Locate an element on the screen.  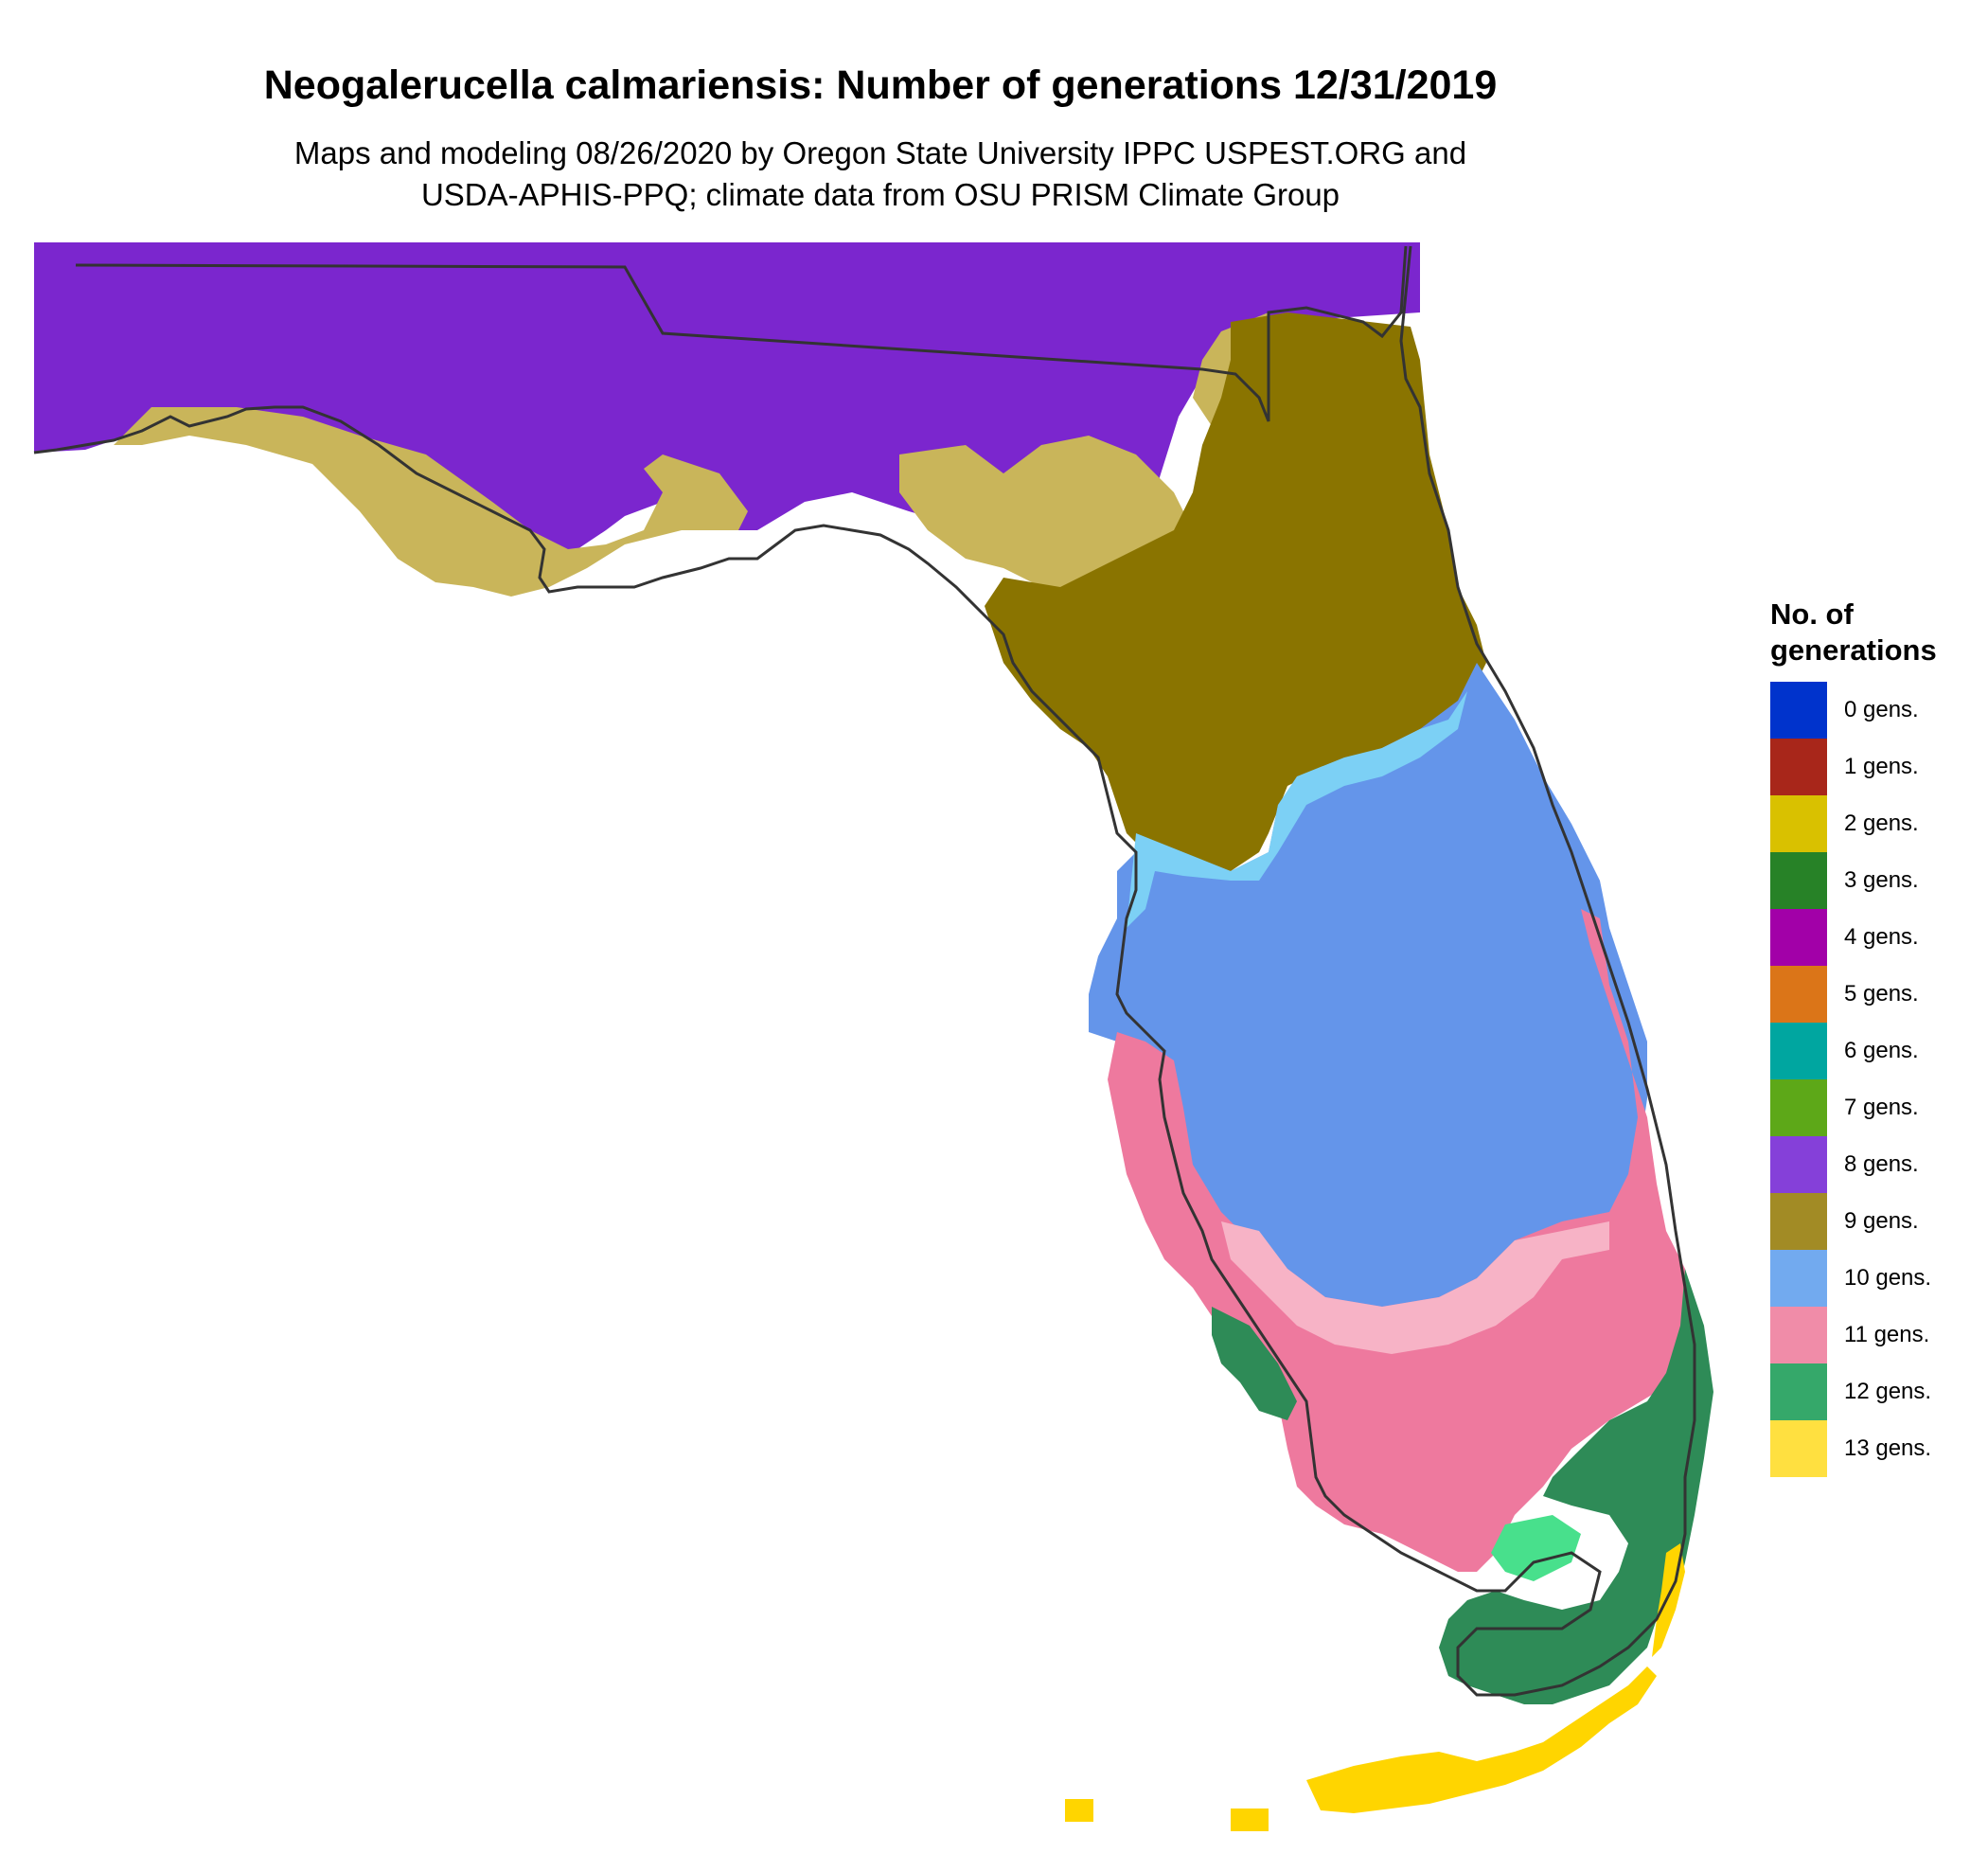
legend-item: 6 gens. is located at coordinates (1874, 1051).